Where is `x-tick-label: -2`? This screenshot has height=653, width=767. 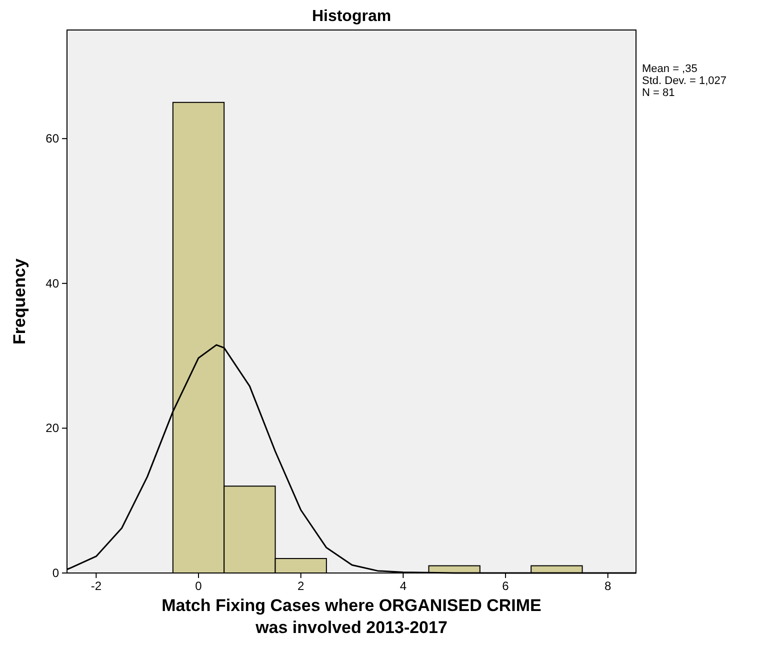
x-tick-label: -2 is located at coordinates (96, 586).